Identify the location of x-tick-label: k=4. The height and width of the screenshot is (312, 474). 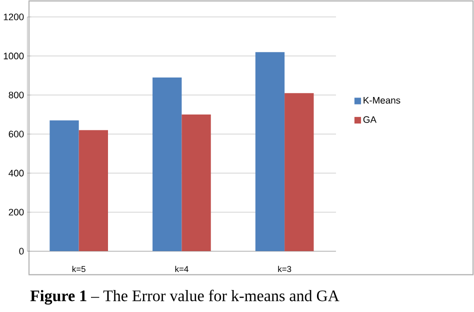
(181, 269).